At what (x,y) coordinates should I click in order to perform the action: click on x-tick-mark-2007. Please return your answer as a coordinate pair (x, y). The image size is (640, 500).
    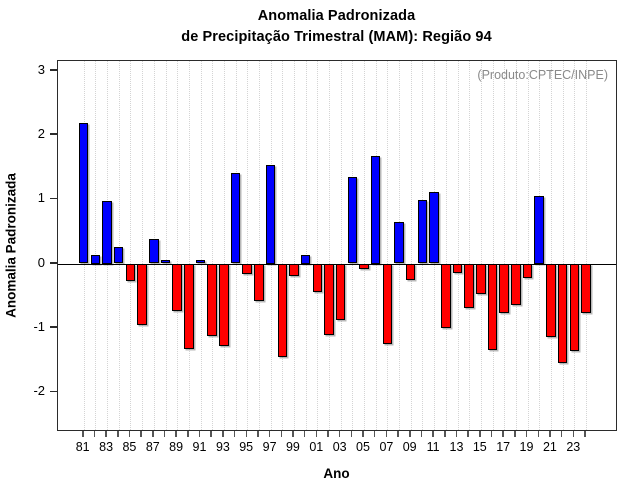
    Looking at the image, I should click on (386, 433).